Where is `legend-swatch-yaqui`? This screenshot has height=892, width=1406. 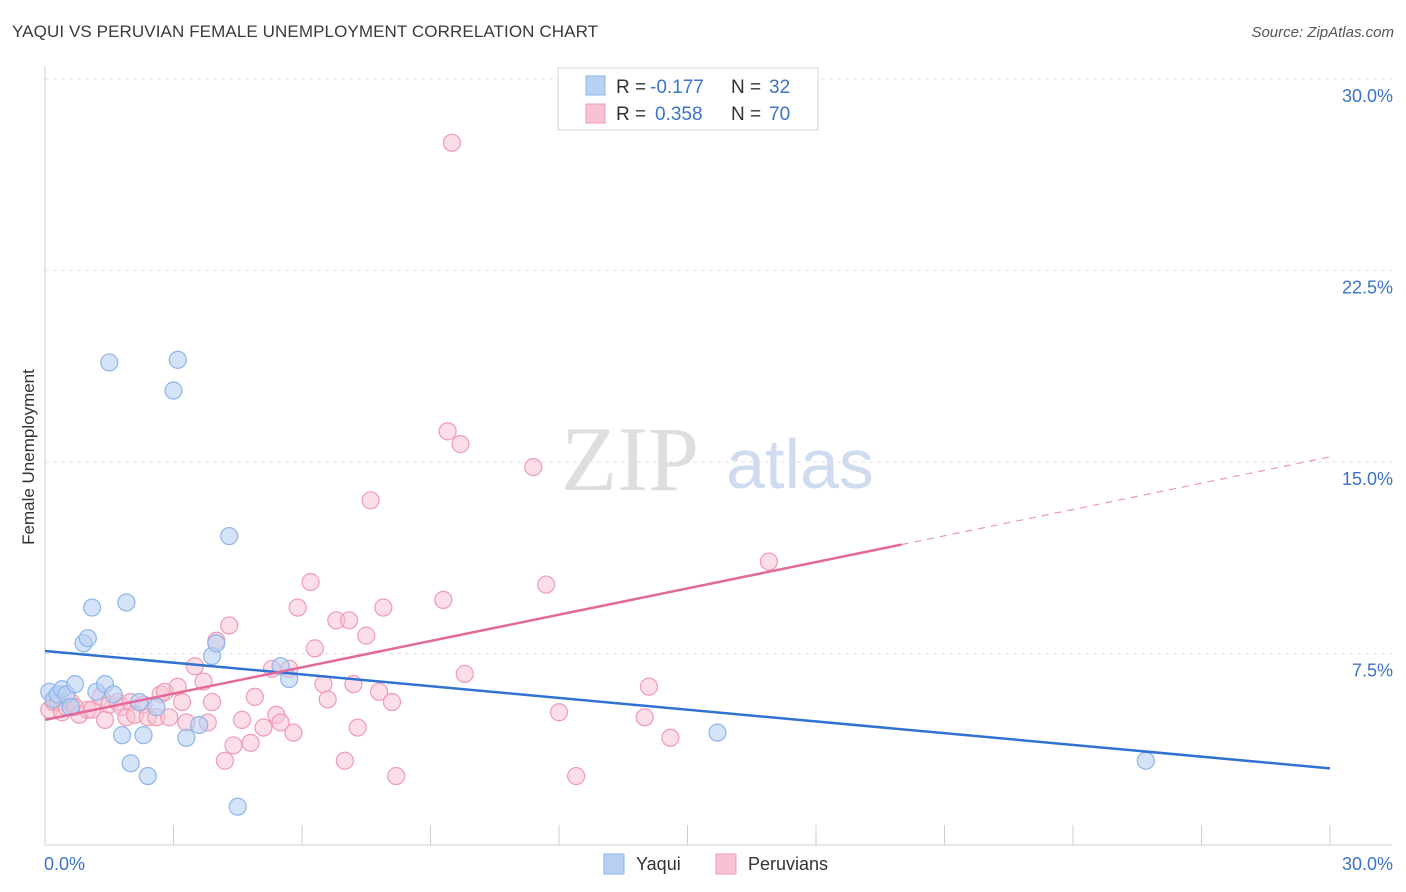
legend-swatch-yaqui is located at coordinates (595, 85).